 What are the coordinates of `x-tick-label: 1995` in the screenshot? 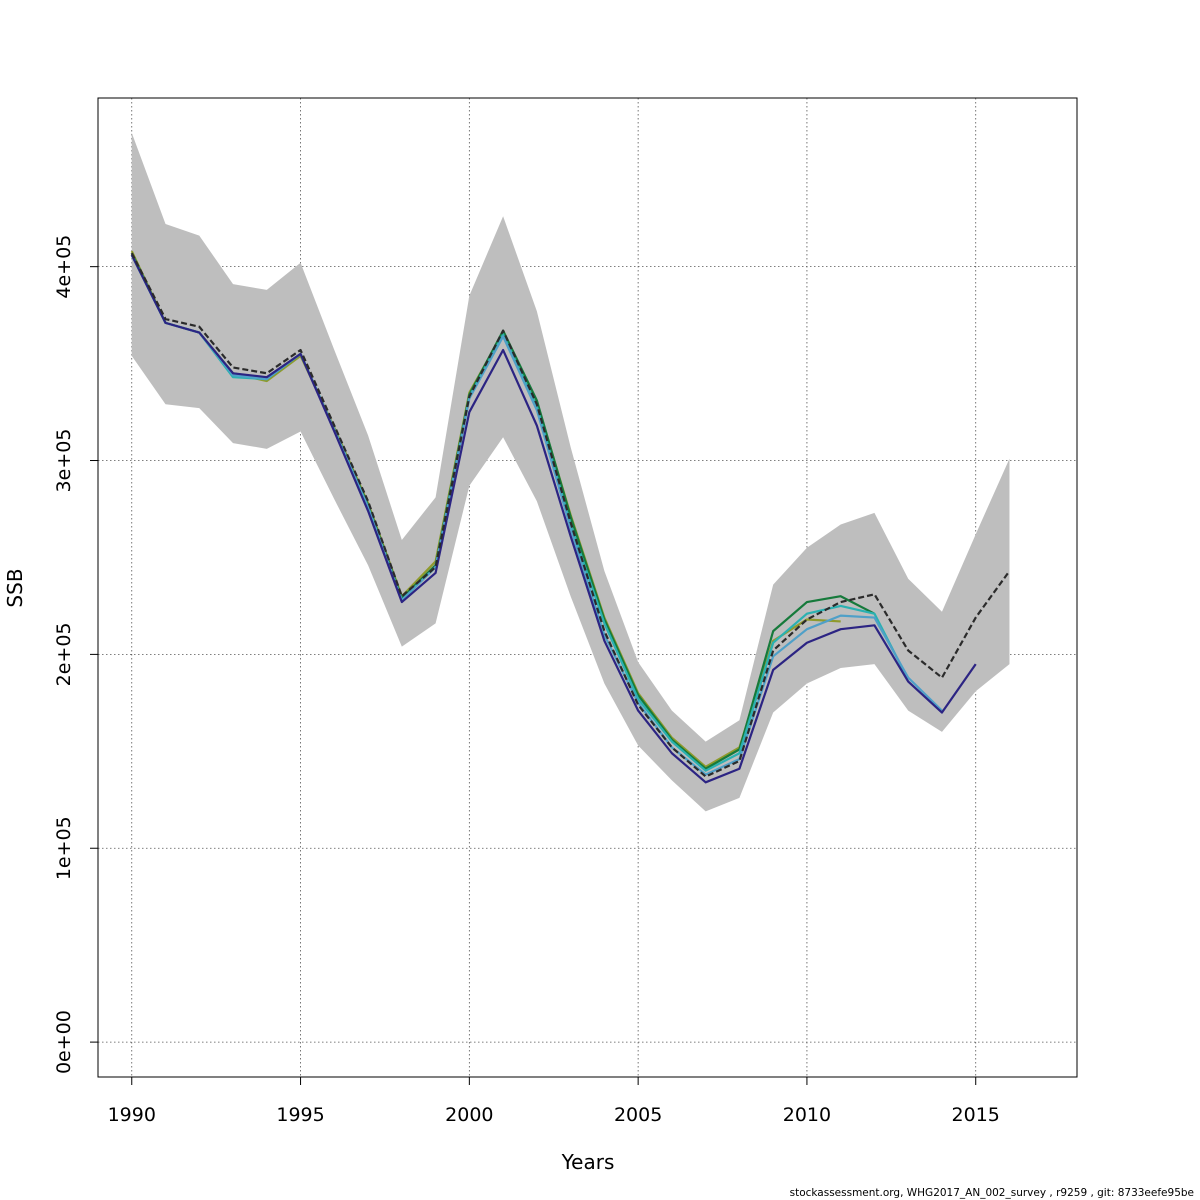 It's located at (300, 1115).